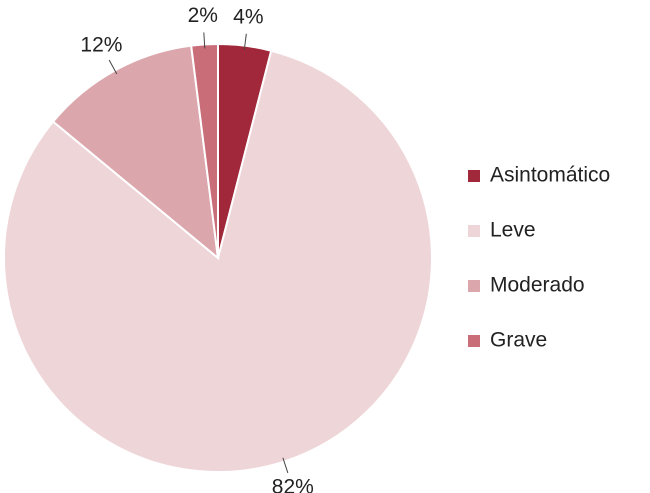 This screenshot has height=493, width=650. What do you see at coordinates (101, 44) in the screenshot?
I see `data-label: 12%` at bounding box center [101, 44].